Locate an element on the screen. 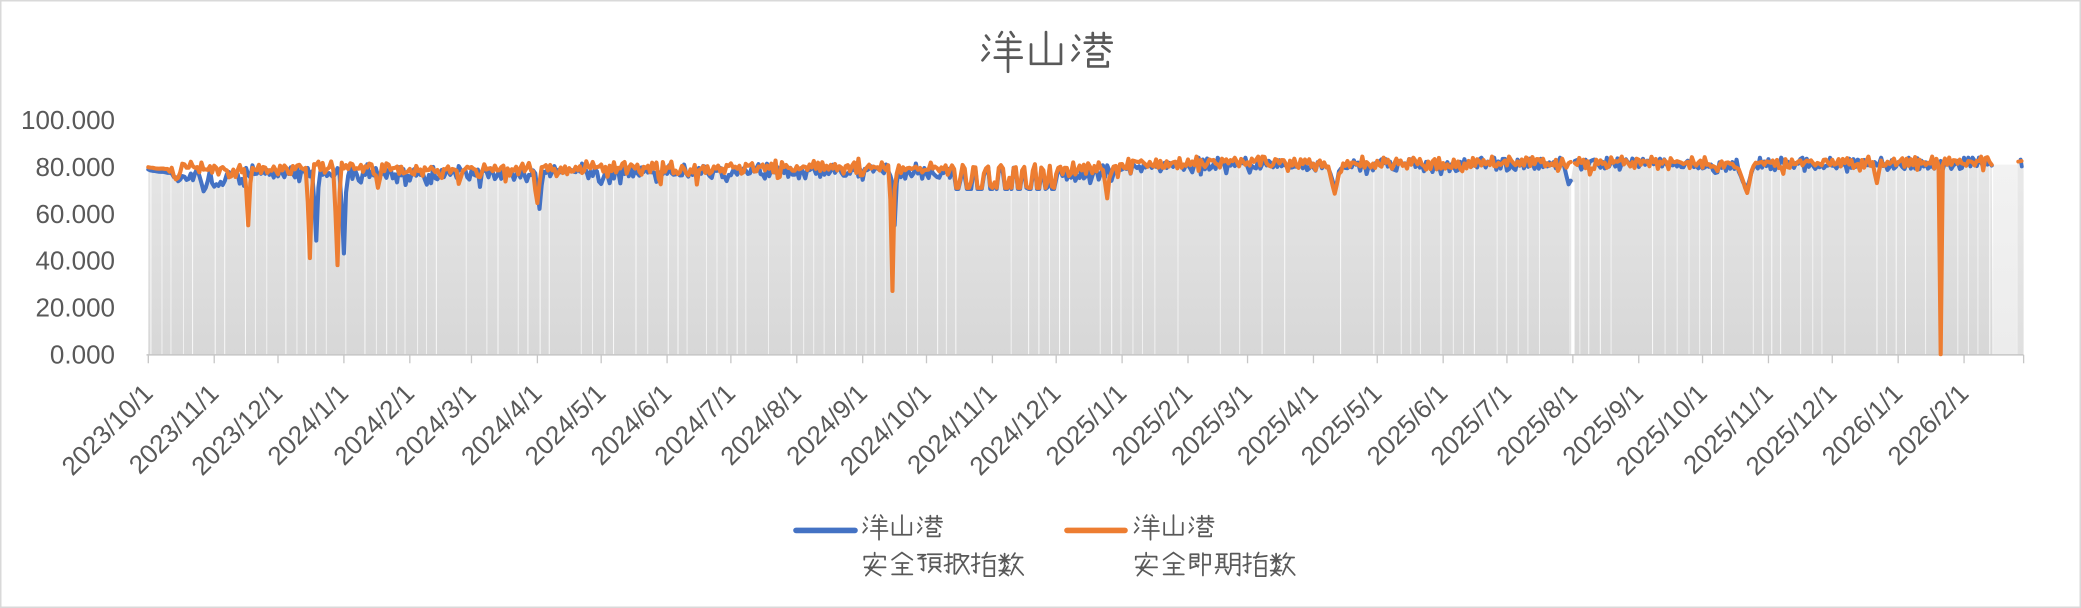 Image resolution: width=2081 pixels, height=608 pixels. svg-text: 60.000 is located at coordinates (75, 214).